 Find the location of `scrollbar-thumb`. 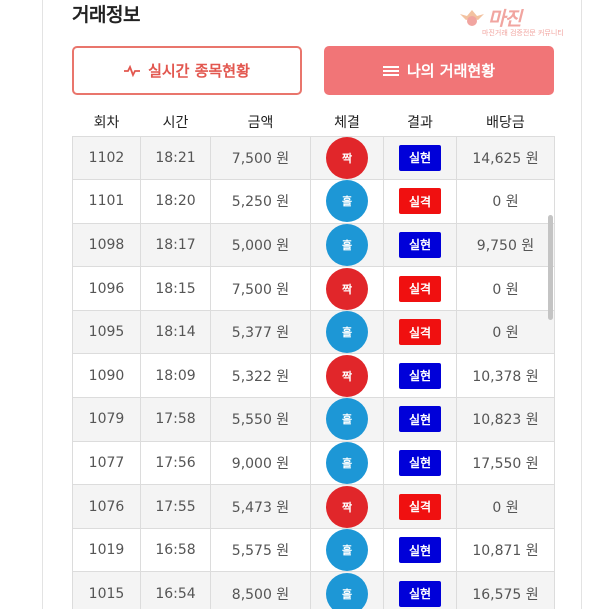

scrollbar-thumb is located at coordinates (550, 267).